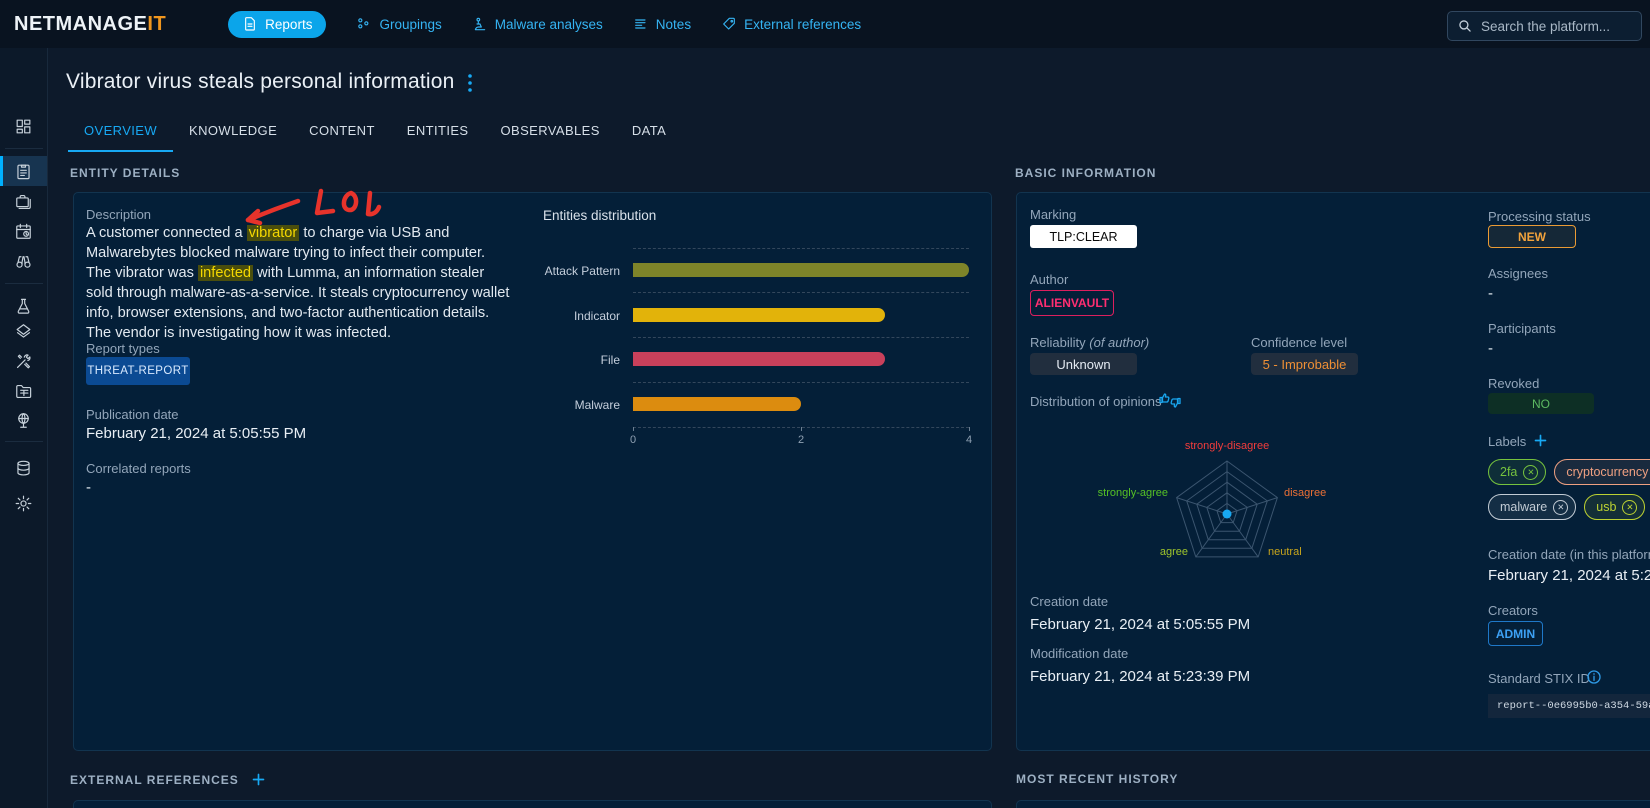 The width and height of the screenshot is (1650, 808). I want to click on most-recent-history-panel, so click(1333, 804).